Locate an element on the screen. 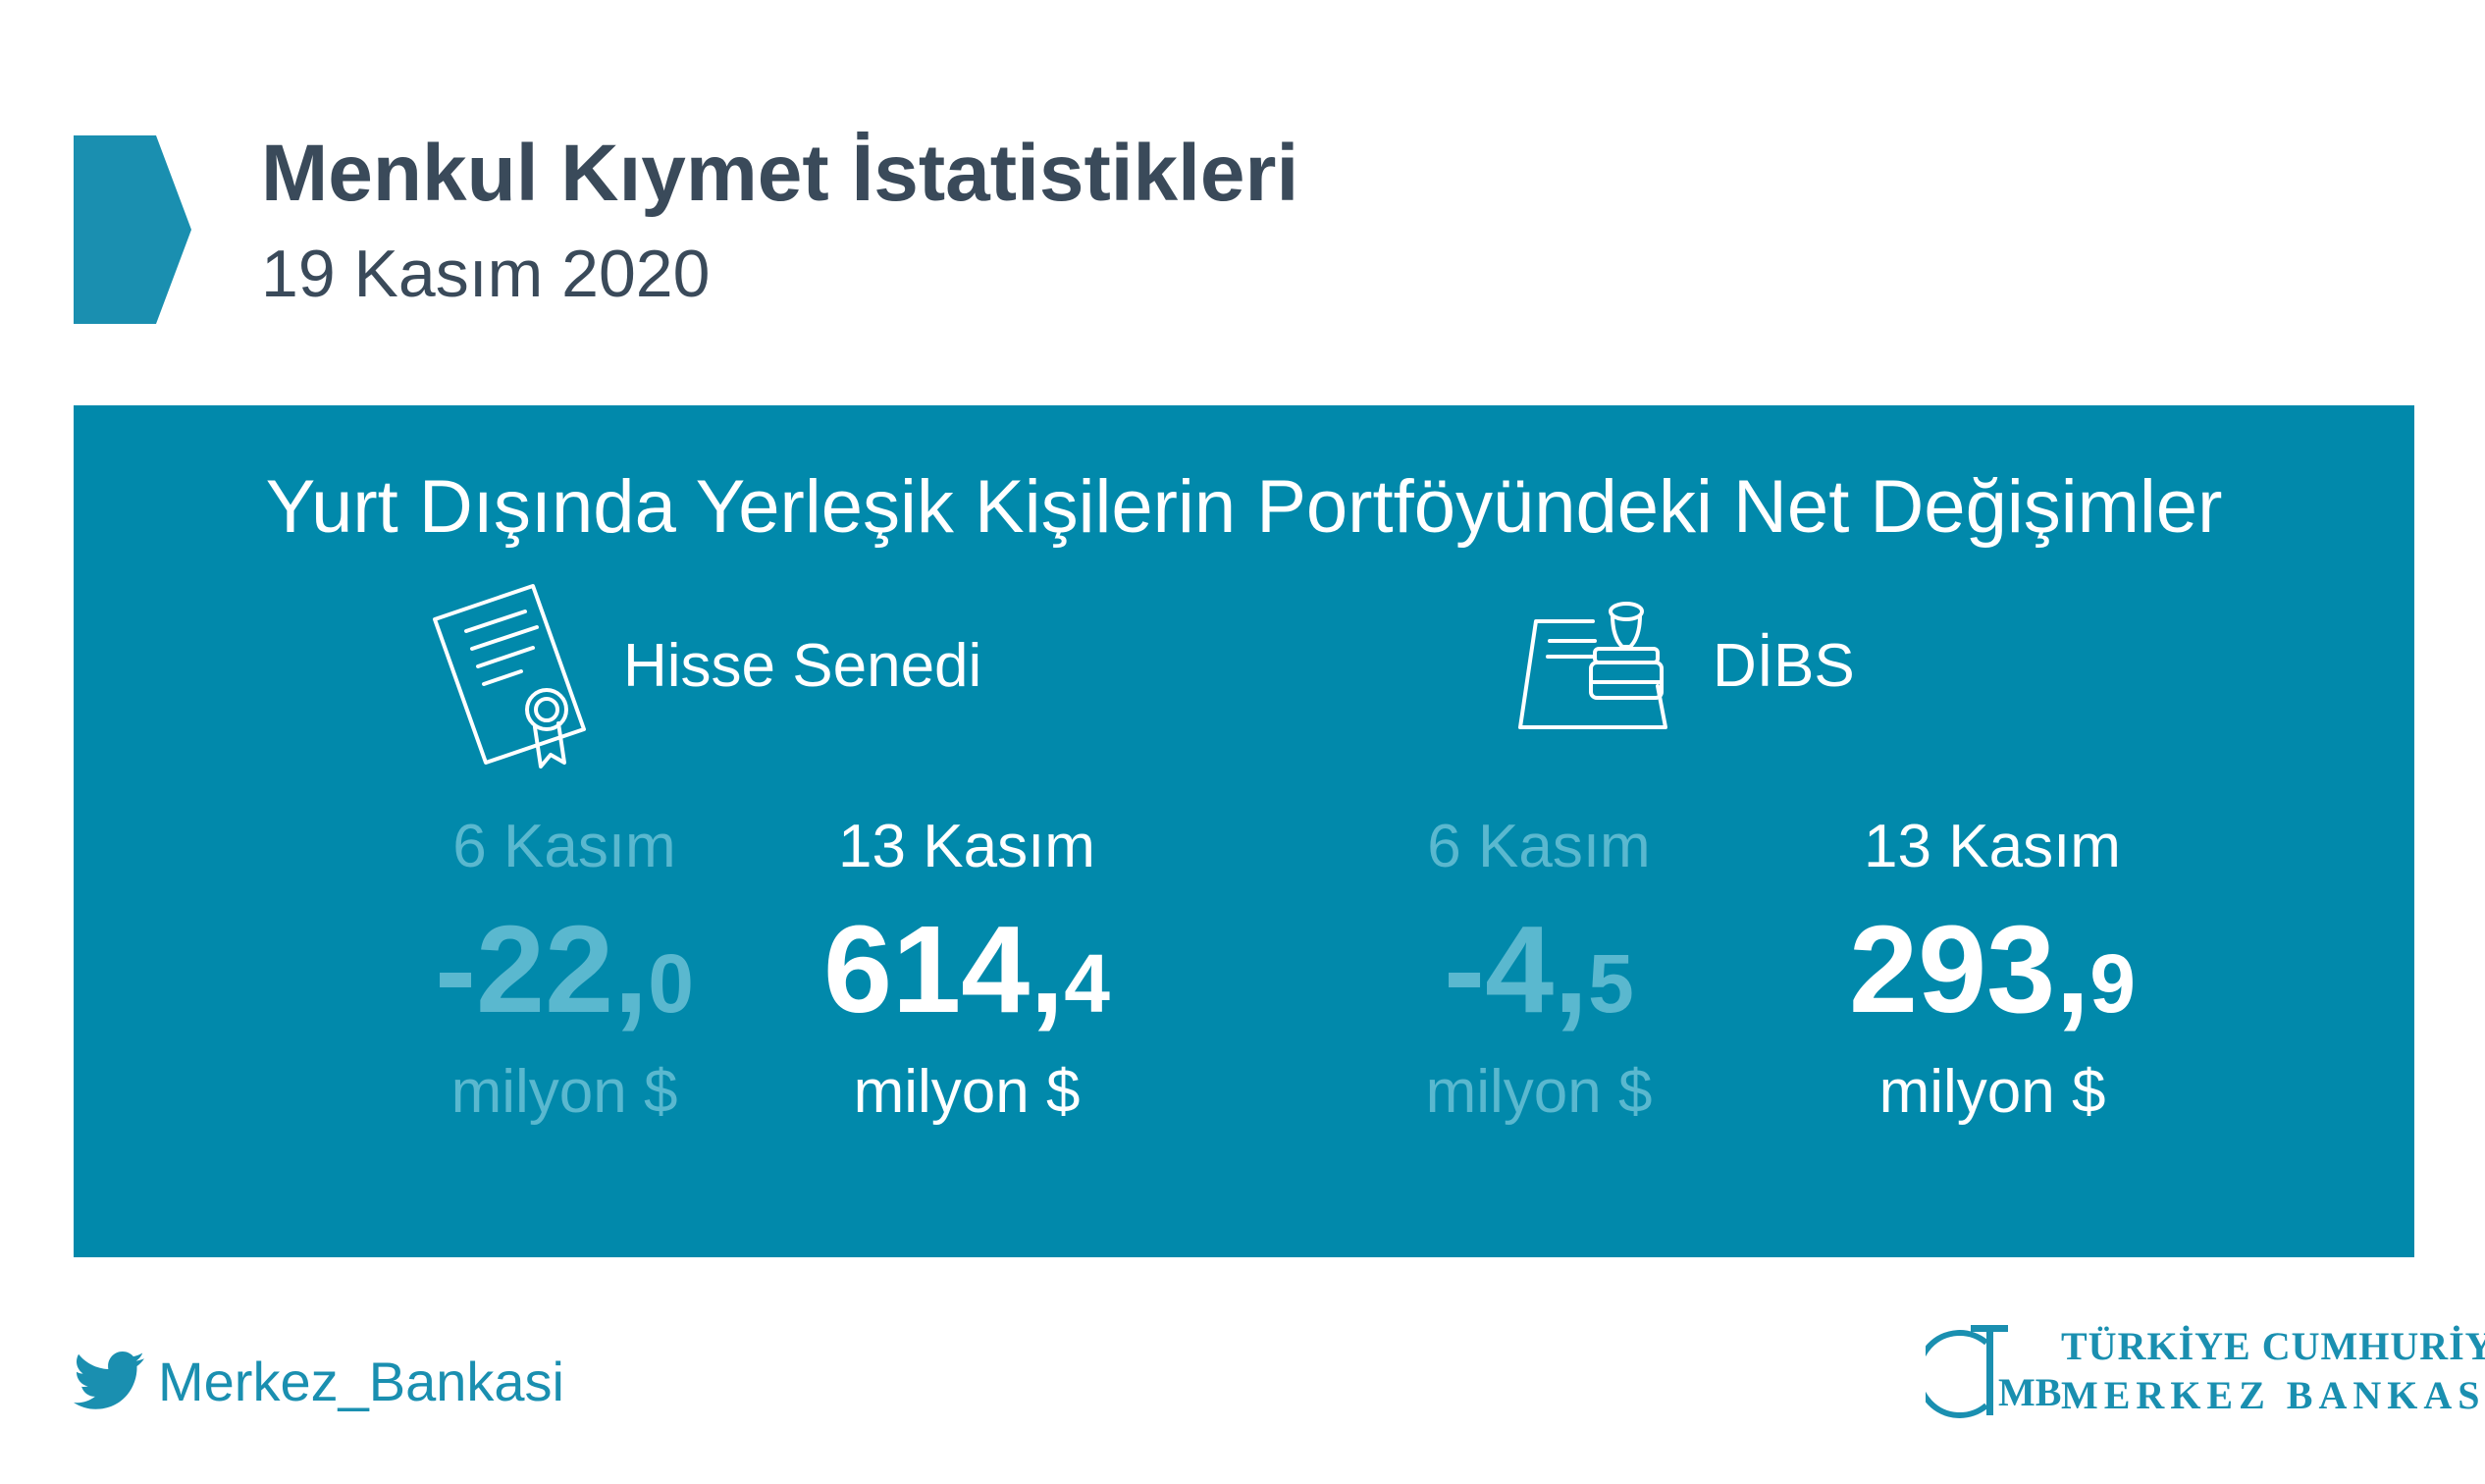 The height and width of the screenshot is (1484, 2485). hisse-current-value: 614,4 is located at coordinates (967, 970).